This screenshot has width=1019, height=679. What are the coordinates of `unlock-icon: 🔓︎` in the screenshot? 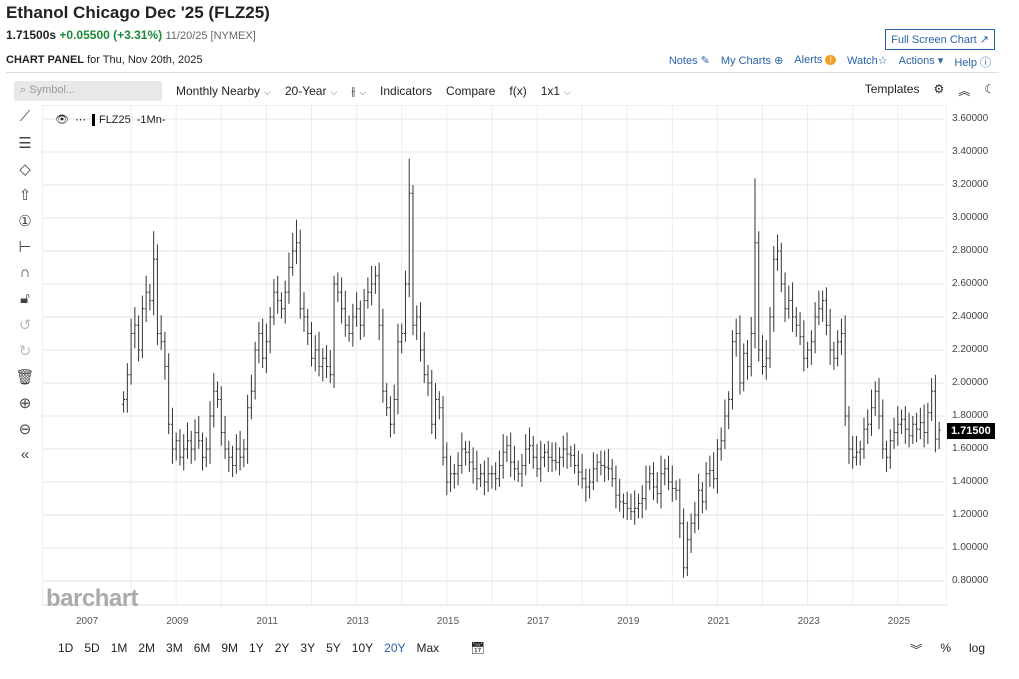 It's located at (25, 298).